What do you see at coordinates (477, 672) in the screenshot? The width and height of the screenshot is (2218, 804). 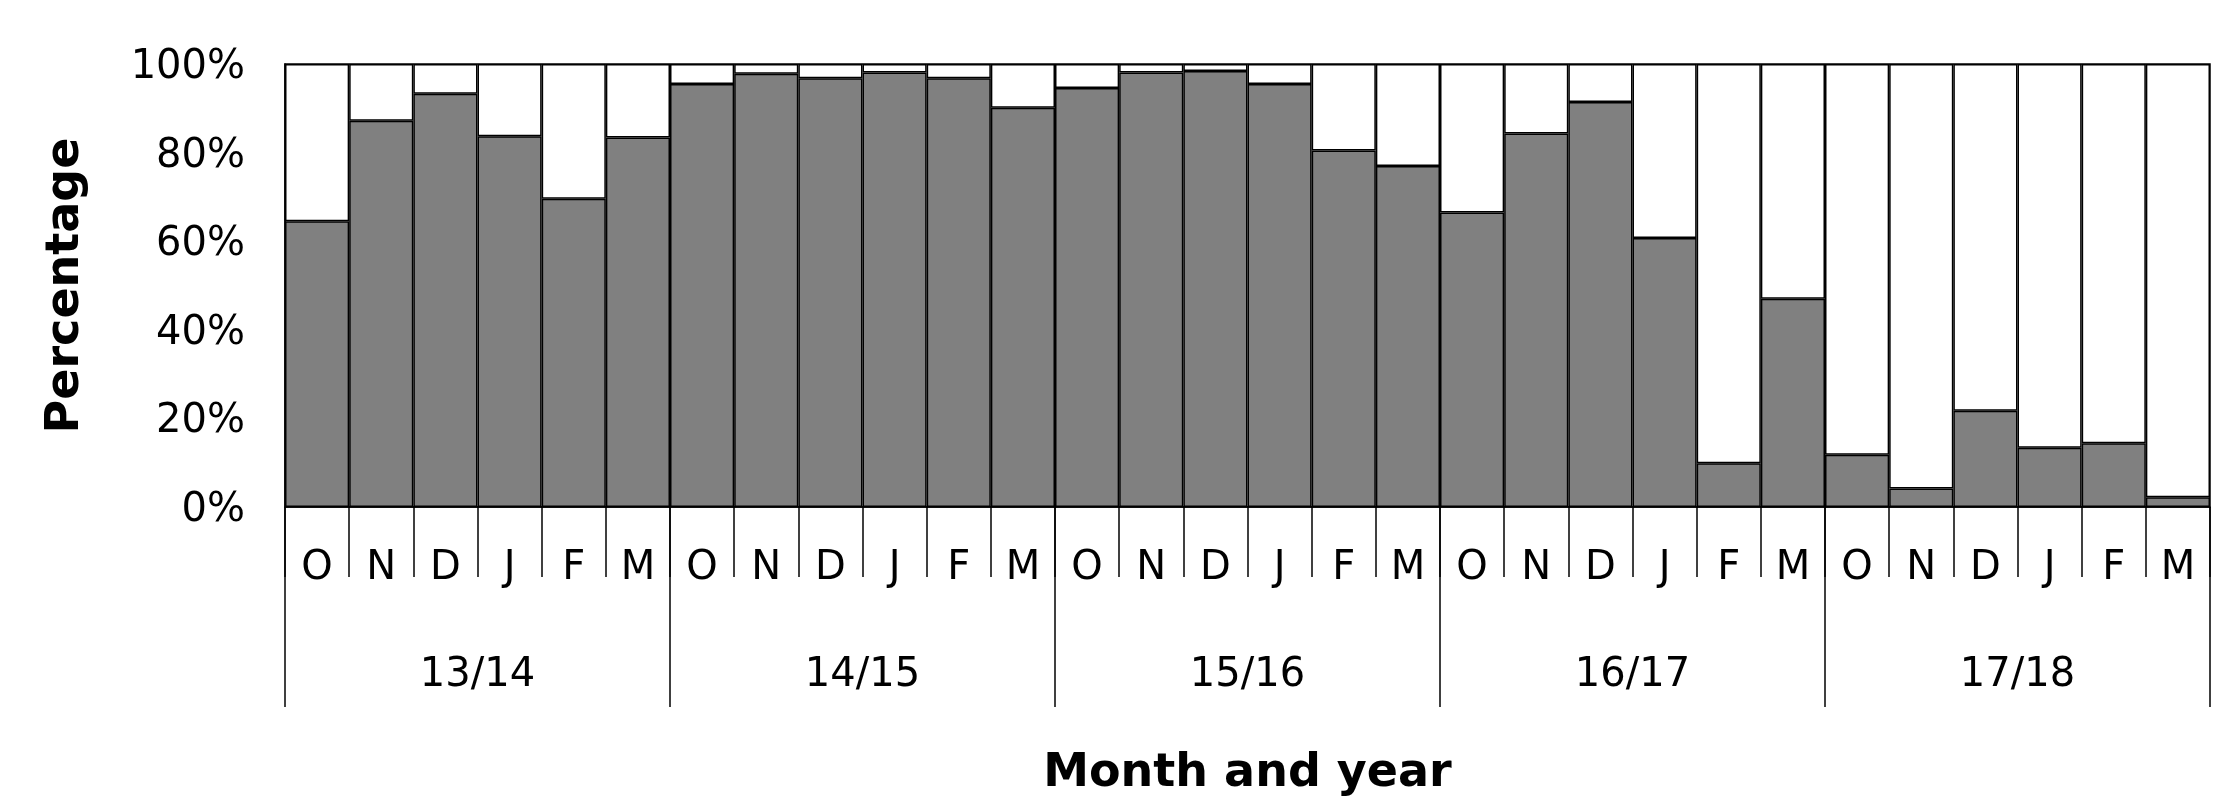 I see `text: 13/14` at bounding box center [477, 672].